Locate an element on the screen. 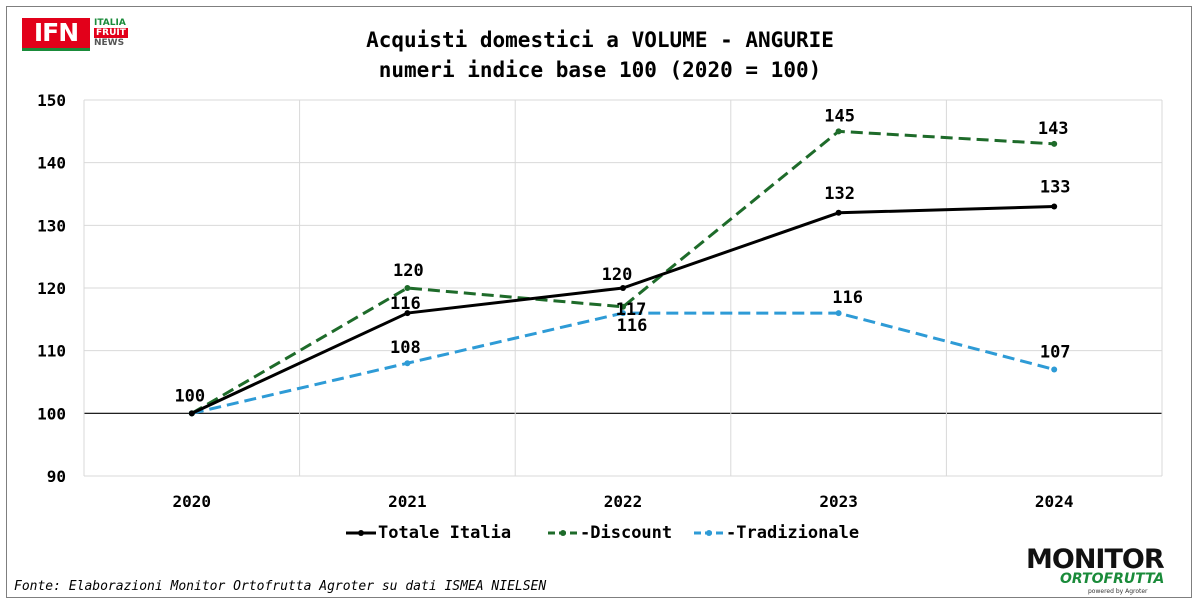 Image resolution: width=1200 pixels, height=608 pixels. y-tick-label-140: 140 is located at coordinates (51, 163).